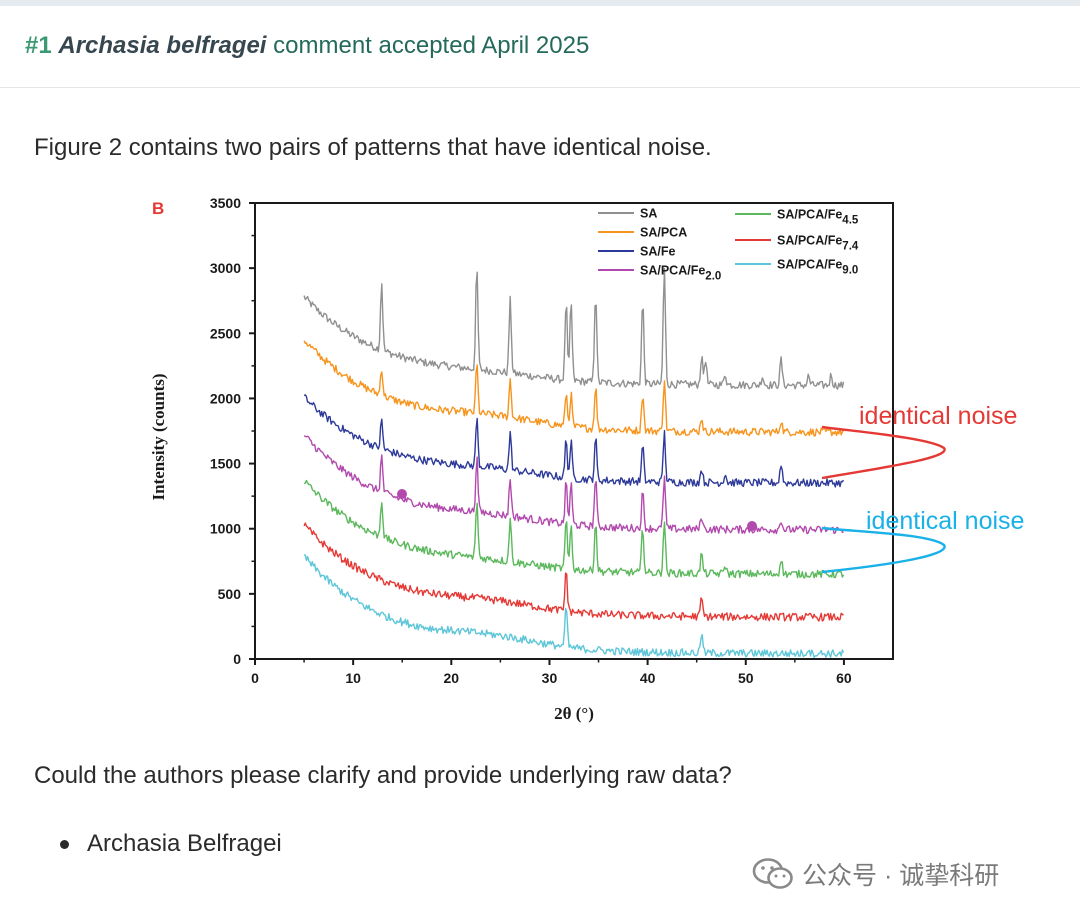  I want to click on annotation-label-blue: identical noise, so click(945, 521).